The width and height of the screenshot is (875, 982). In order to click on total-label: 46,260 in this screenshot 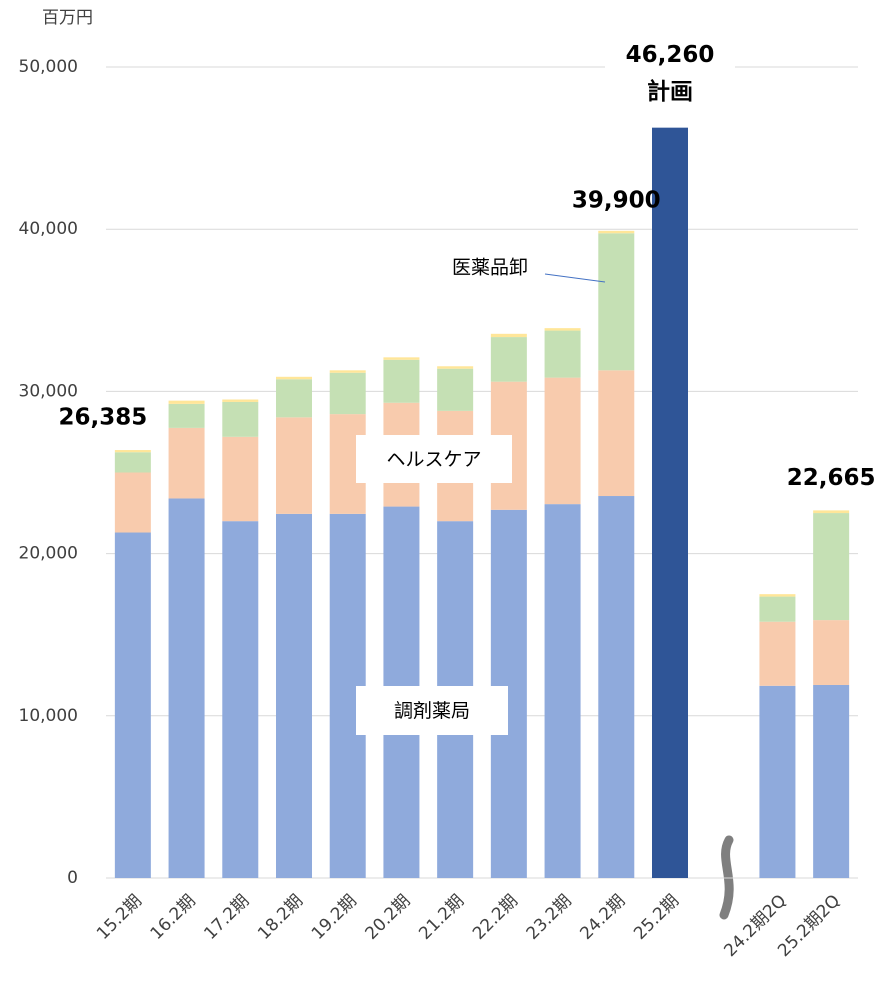, I will do `click(670, 55)`.